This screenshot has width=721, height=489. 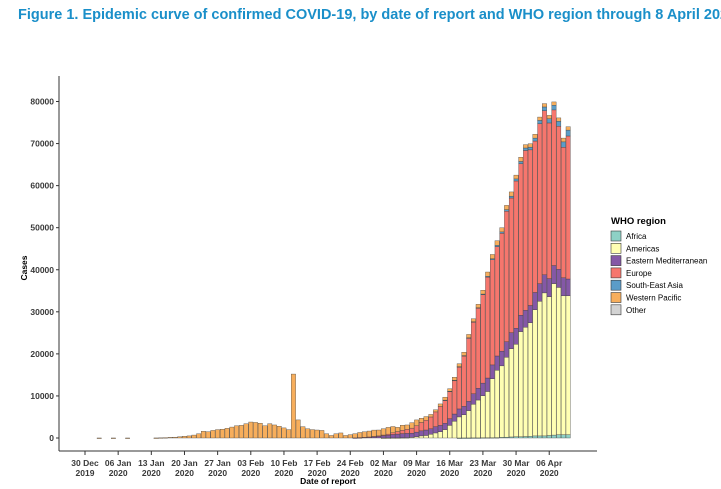 I want to click on x-tick-label: 24 Feb, so click(x=350, y=463).